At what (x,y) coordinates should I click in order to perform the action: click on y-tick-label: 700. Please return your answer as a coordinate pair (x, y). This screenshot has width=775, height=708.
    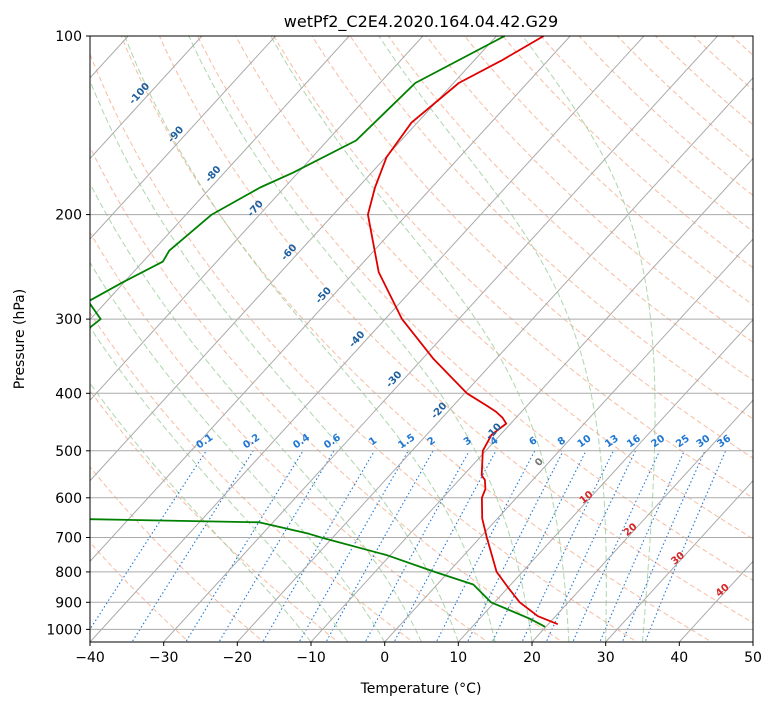
    Looking at the image, I should click on (68, 539).